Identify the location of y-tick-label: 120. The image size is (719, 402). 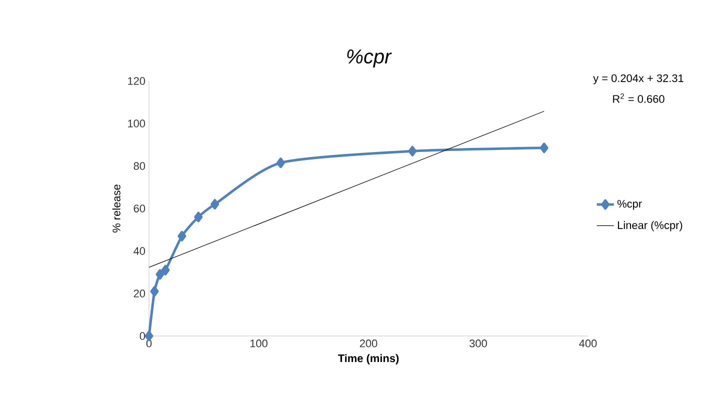
(137, 81).